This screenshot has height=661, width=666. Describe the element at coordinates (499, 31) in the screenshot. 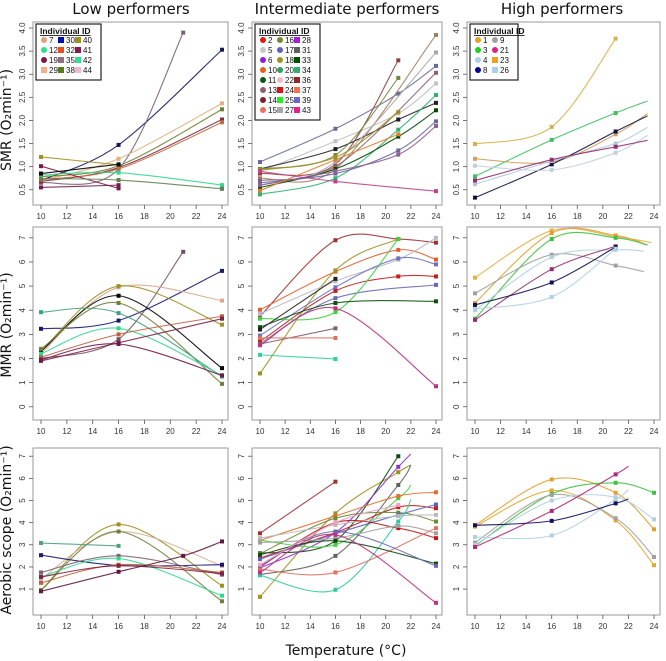

I see `legend-title: Individual ID` at that location.